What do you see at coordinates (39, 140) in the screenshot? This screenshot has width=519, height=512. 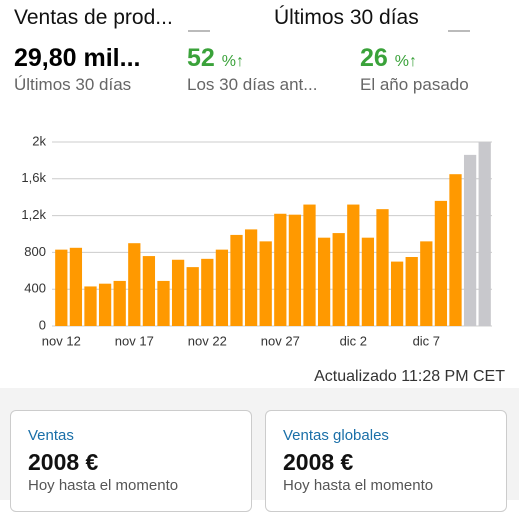 I see `y-tick-label: 2k` at bounding box center [39, 140].